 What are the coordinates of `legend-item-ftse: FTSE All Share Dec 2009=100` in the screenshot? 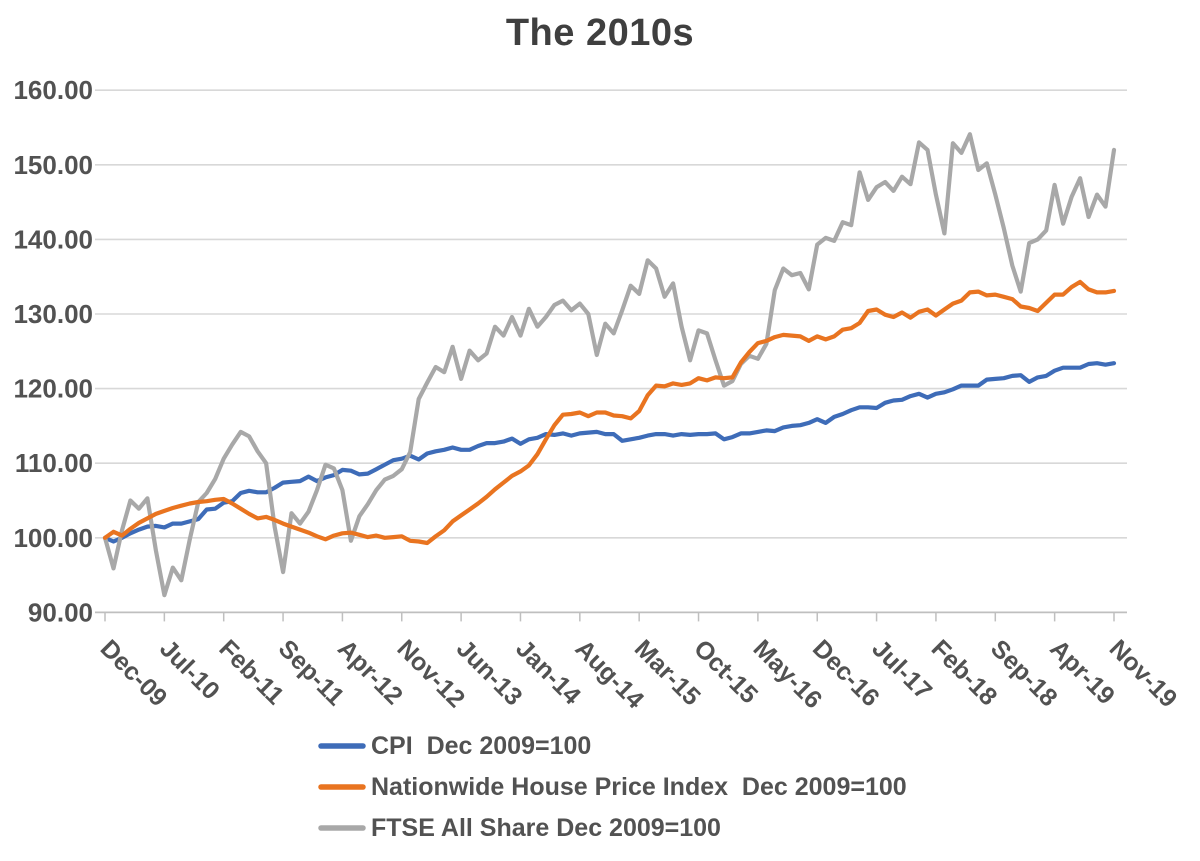 It's located at (612, 828).